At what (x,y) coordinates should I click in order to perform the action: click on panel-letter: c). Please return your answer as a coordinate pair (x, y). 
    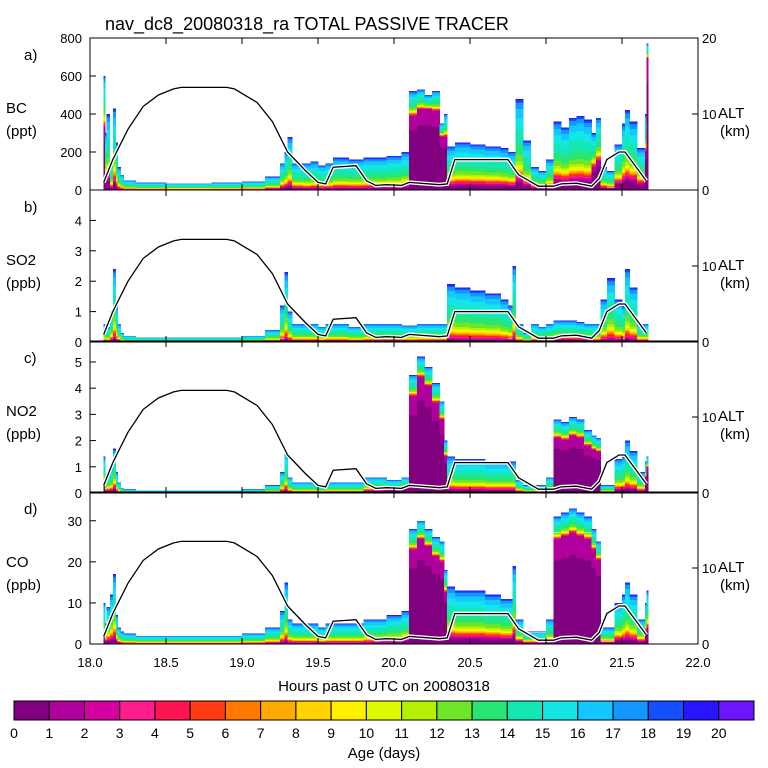
    Looking at the image, I should click on (30, 358).